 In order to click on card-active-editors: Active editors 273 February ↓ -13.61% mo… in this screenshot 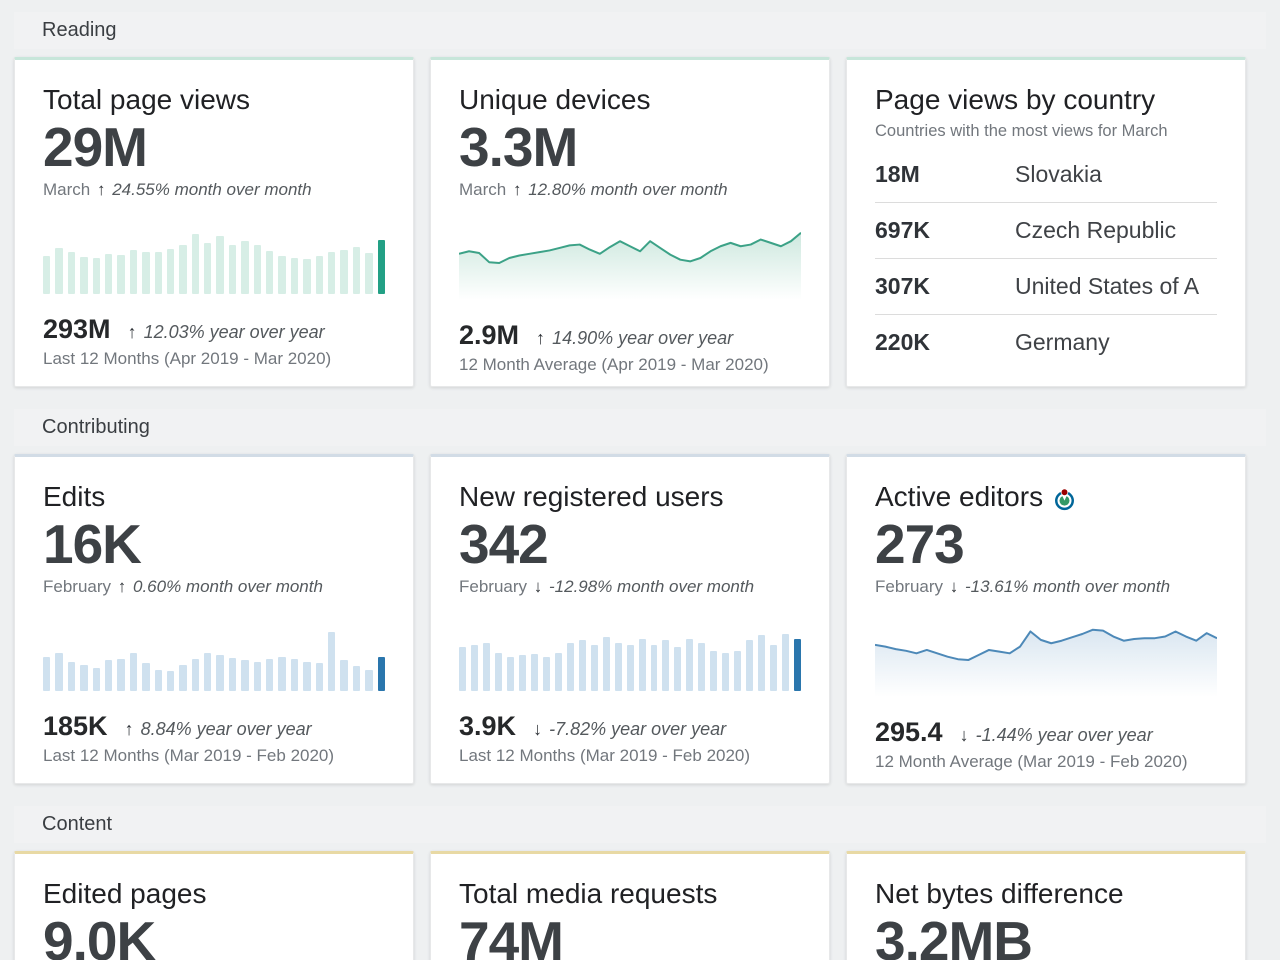, I will do `click(1046, 619)`.